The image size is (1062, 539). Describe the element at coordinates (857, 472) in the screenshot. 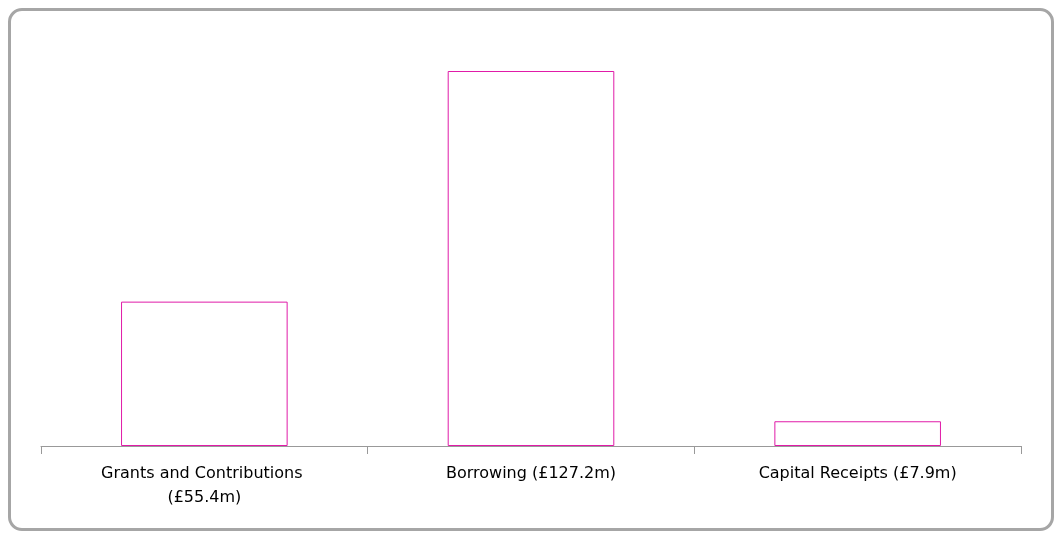

I see `x-tick-label: Capital Receipts (£7.9m)` at that location.